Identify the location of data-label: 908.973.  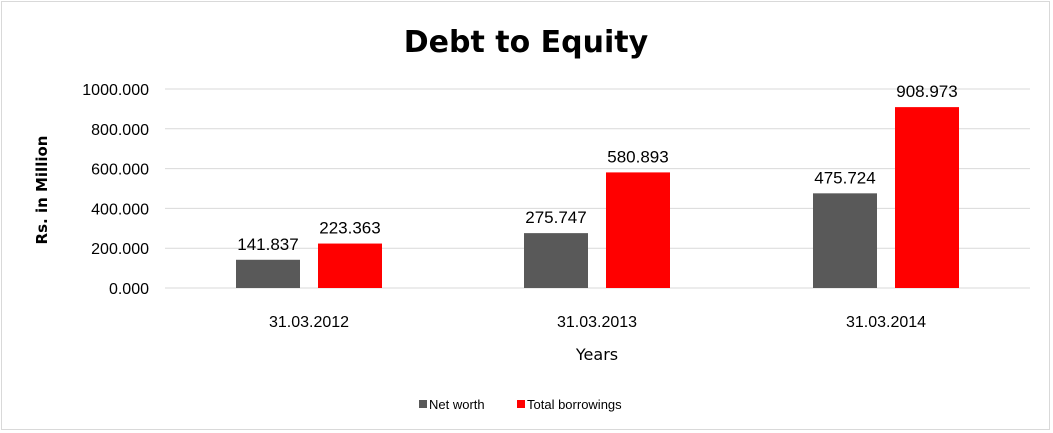
(926, 91).